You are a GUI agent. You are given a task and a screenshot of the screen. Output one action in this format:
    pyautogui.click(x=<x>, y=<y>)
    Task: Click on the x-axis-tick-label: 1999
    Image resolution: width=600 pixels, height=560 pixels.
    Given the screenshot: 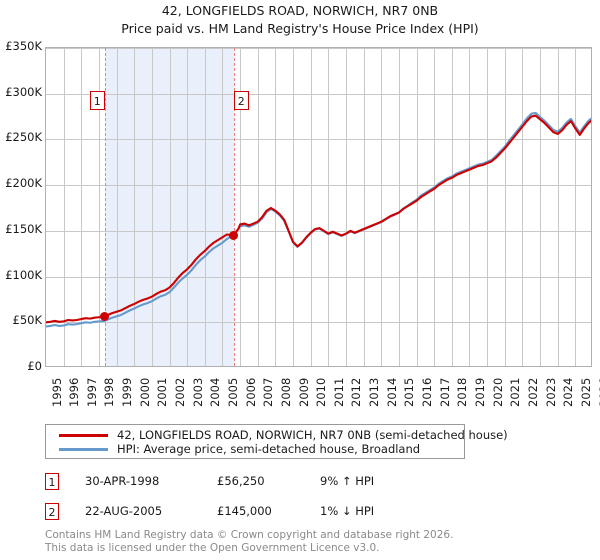 What is the action you would take?
    pyautogui.click(x=127, y=392)
    